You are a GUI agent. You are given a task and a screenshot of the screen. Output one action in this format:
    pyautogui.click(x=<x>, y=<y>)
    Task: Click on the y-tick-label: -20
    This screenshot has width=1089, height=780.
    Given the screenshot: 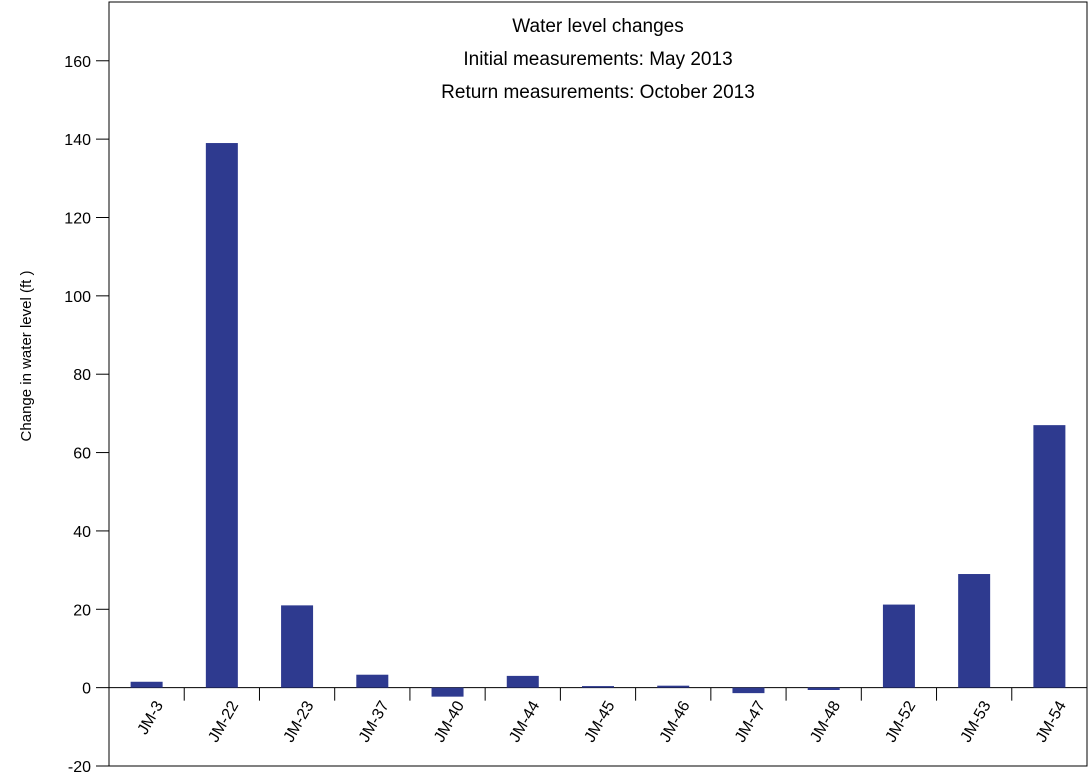 What is the action you would take?
    pyautogui.click(x=79, y=767)
    